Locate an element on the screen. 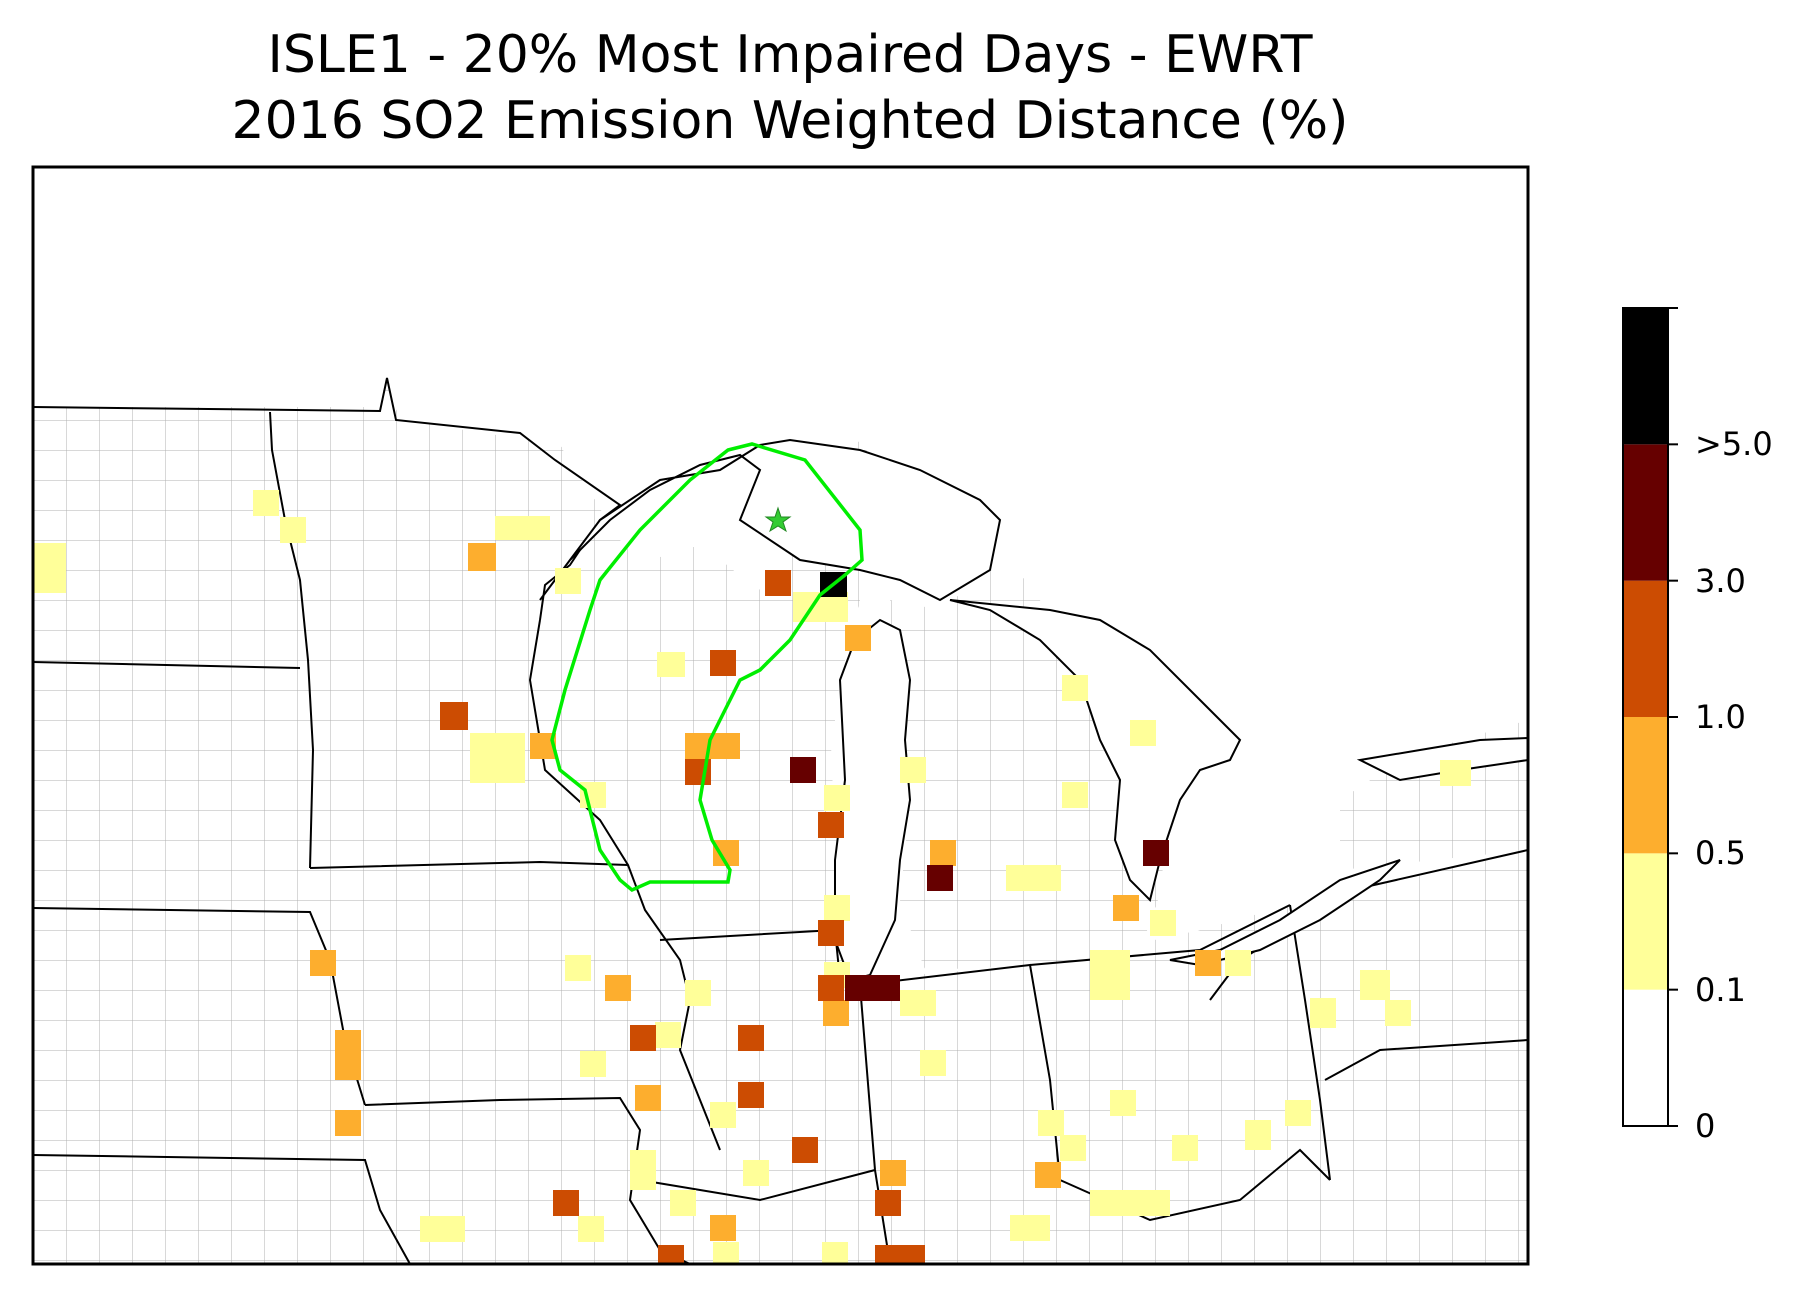 This screenshot has height=1294, width=1815. lake-michigan is located at coordinates (873, 800).